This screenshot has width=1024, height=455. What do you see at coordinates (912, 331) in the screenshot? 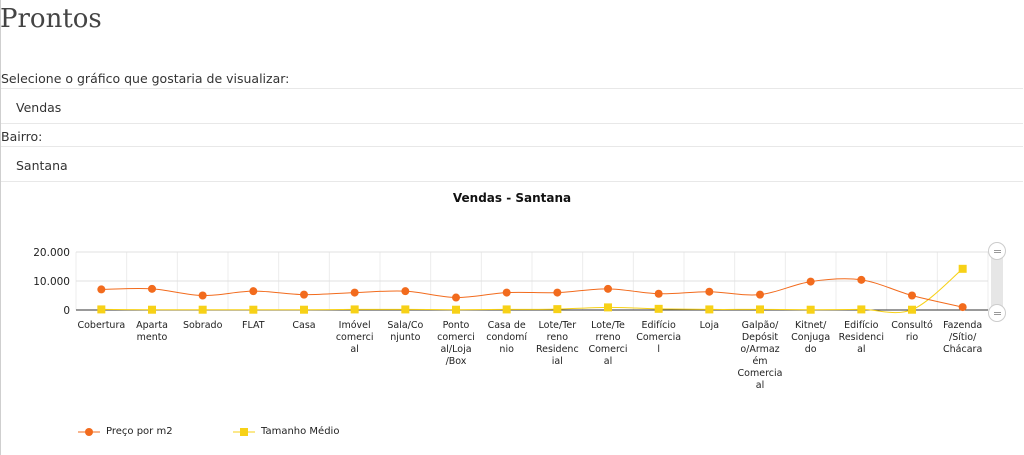
I see `x-tick-label: Consultó rio` at bounding box center [912, 331].